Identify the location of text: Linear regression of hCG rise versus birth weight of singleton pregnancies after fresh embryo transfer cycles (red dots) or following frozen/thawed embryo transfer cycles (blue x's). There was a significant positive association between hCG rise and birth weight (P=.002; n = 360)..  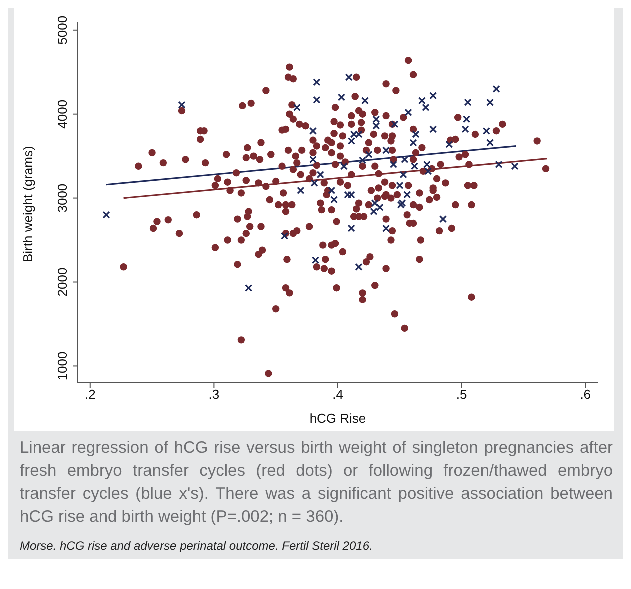
(316, 483).